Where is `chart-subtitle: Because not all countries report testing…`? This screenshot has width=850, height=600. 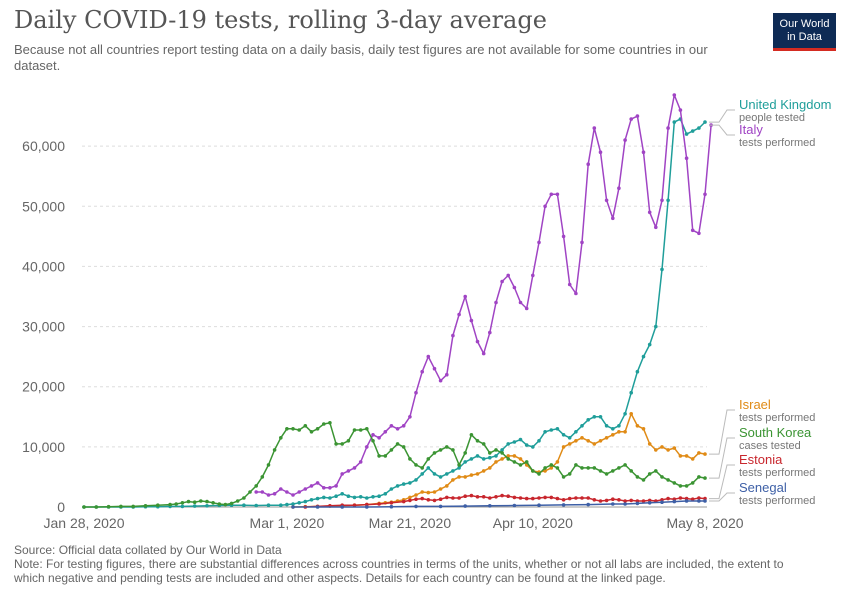
chart-subtitle: Because not all countries report testing… is located at coordinates (361, 57).